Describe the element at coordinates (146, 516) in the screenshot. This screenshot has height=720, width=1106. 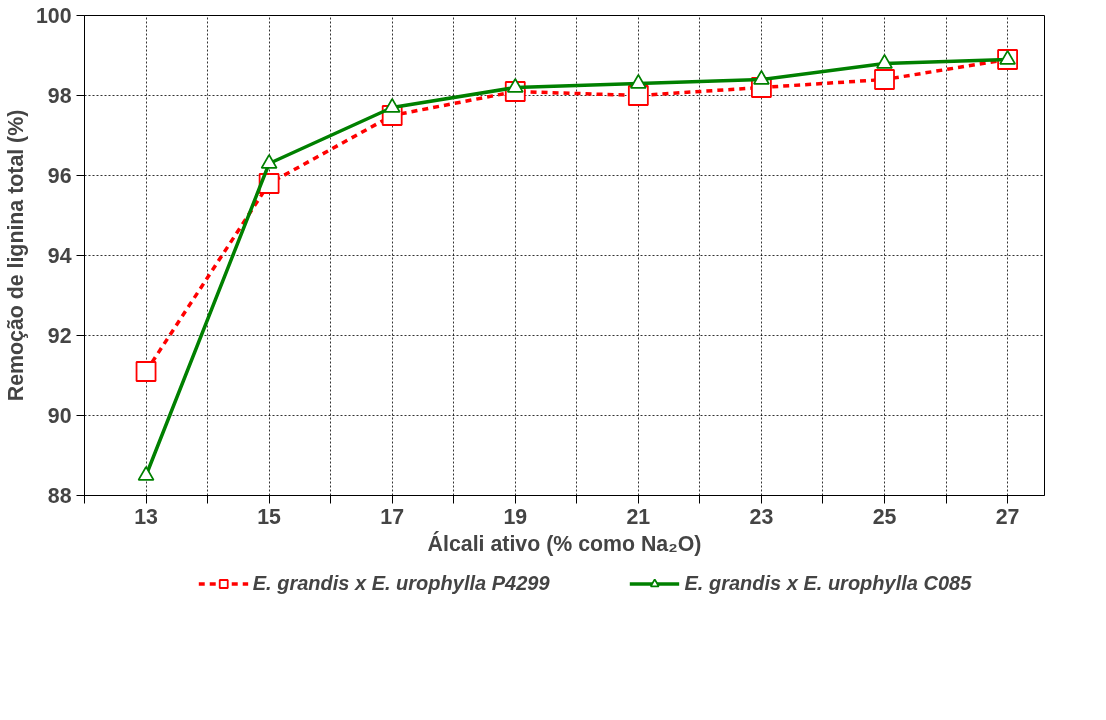
I see `x-tick-label: 13` at that location.